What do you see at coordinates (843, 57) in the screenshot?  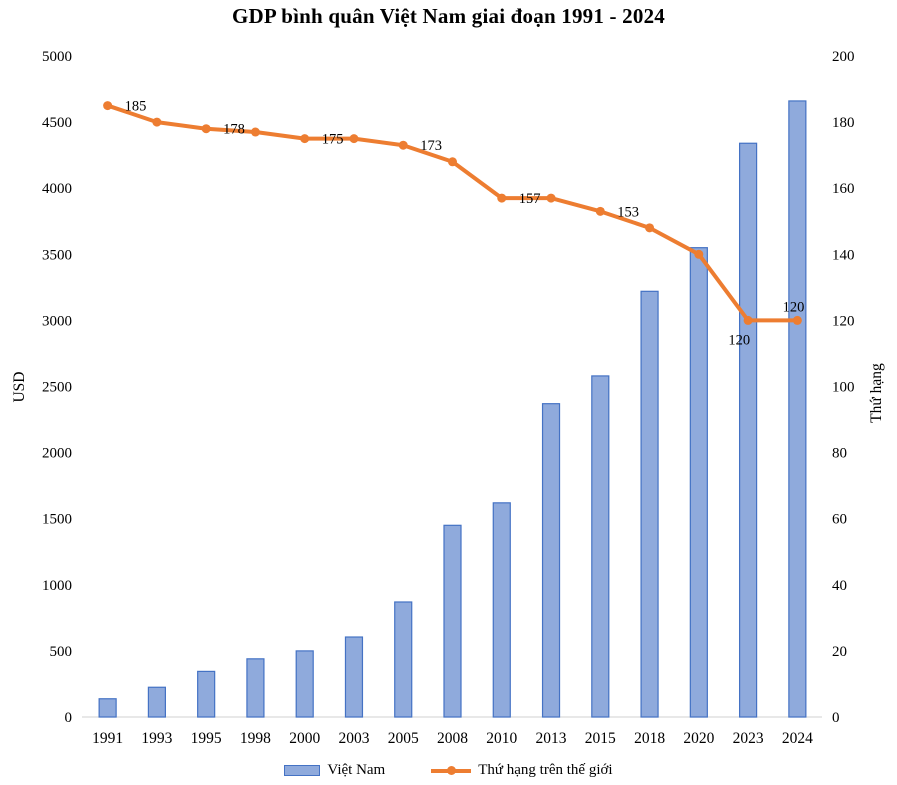 I see `y-axis-right-tick: 200` at bounding box center [843, 57].